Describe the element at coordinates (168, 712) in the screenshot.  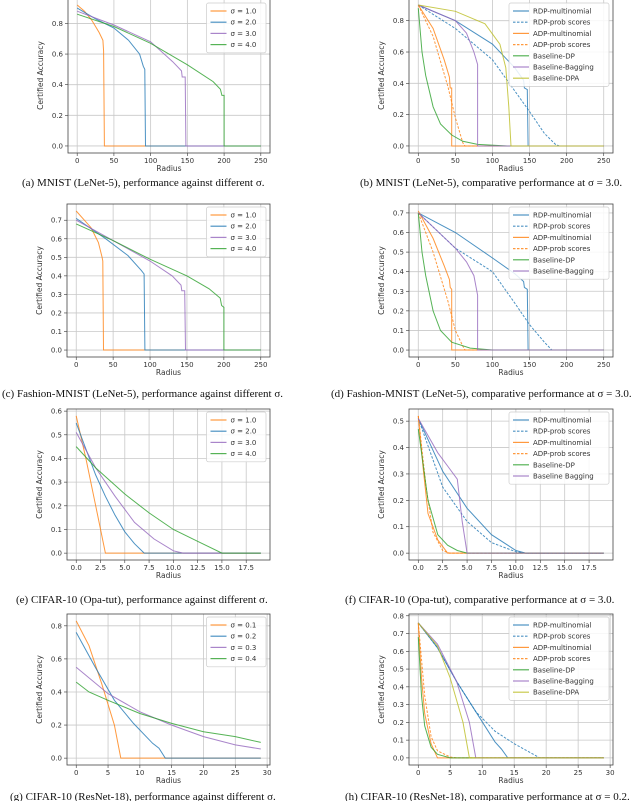
I see `series-line--0-4` at that location.